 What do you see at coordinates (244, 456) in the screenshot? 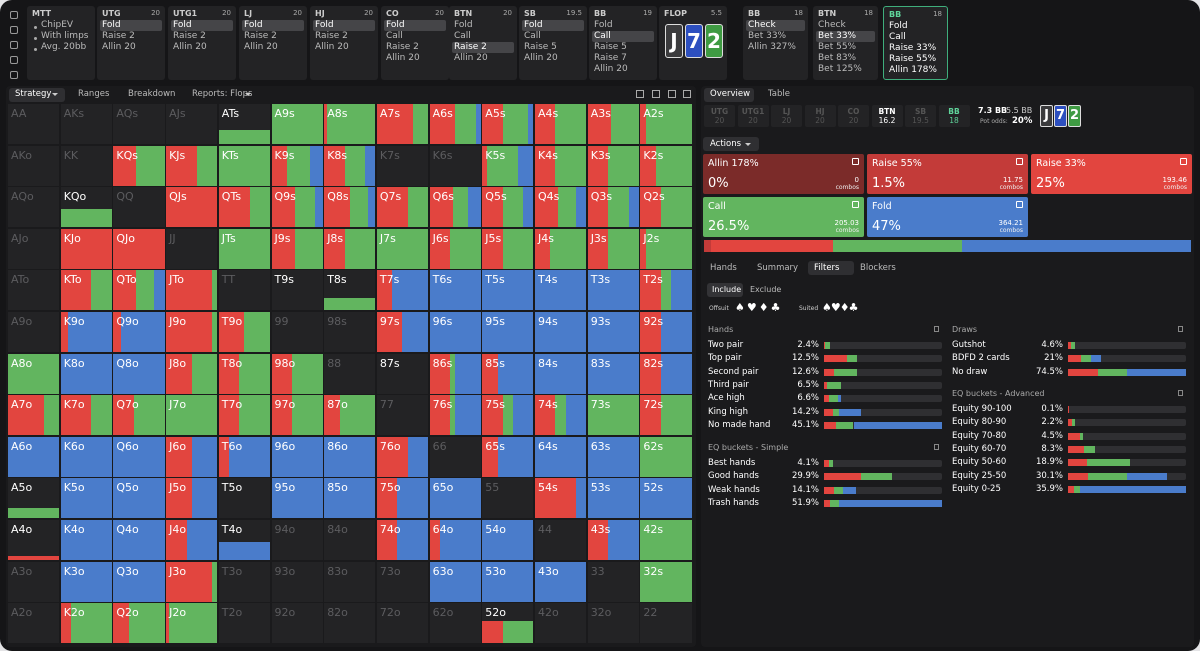
I see `hand-cell: T6o` at bounding box center [244, 456].